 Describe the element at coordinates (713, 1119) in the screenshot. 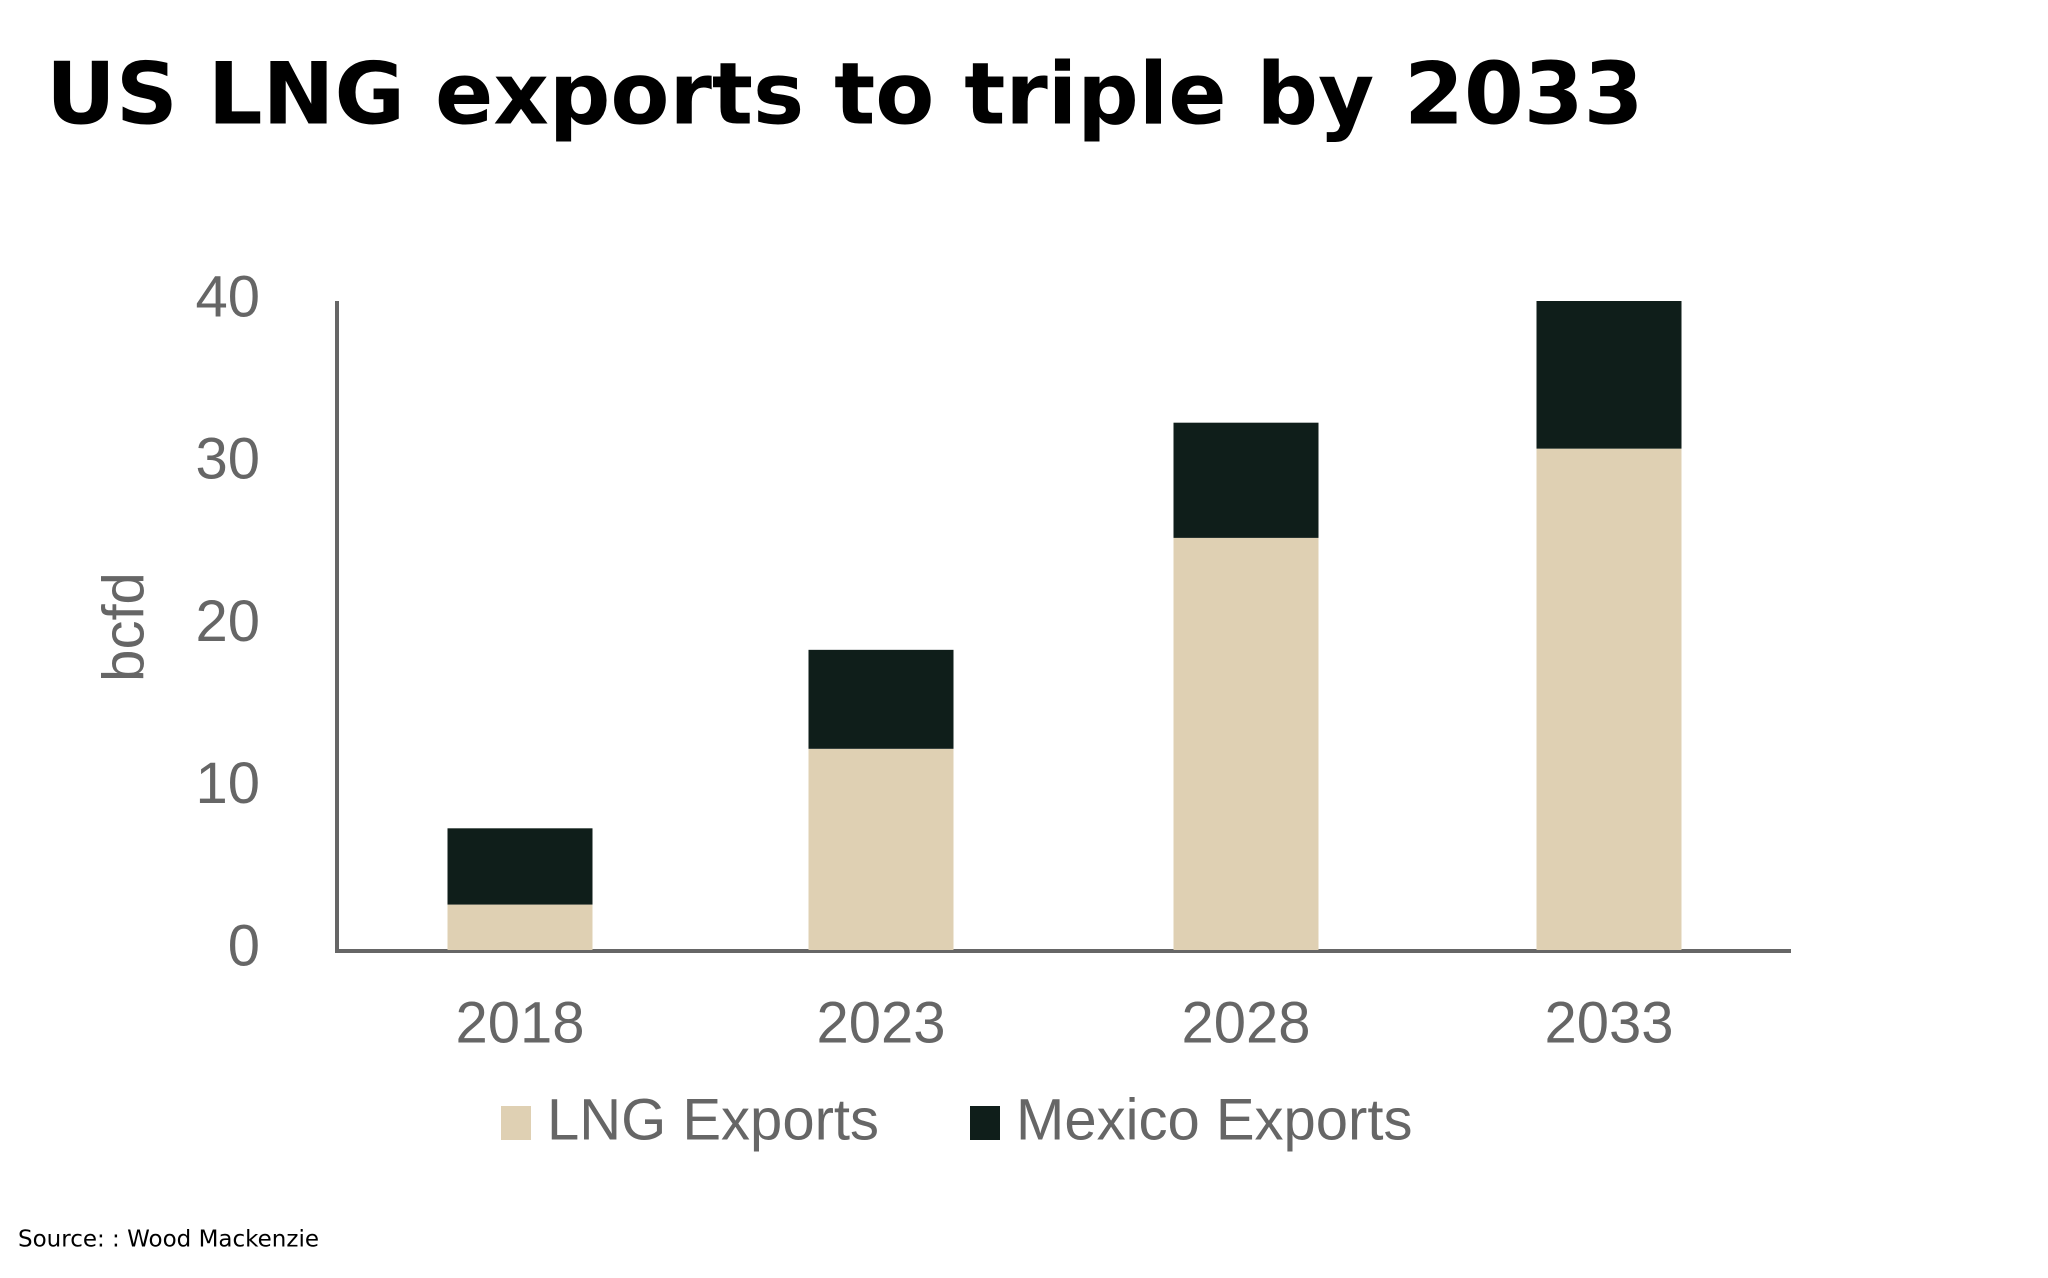

I see `legend-label: LNG Exports` at that location.